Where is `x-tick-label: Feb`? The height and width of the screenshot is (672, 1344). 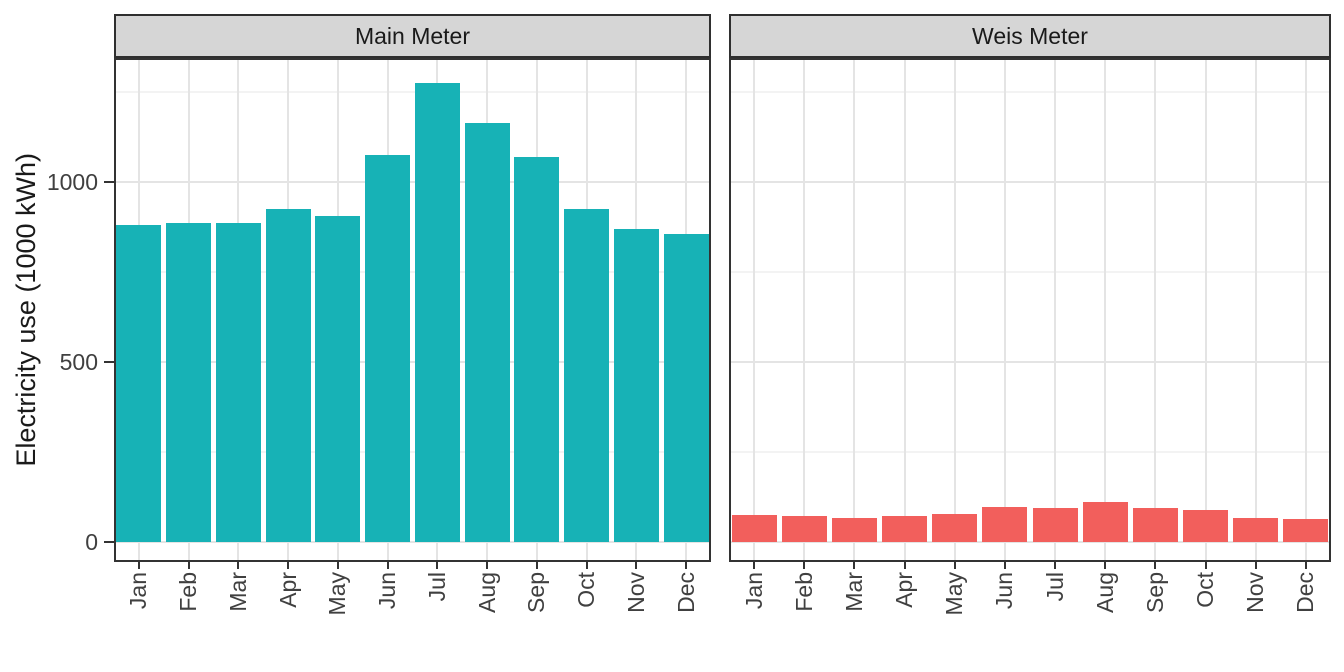 x-tick-label: Feb is located at coordinates (804, 592).